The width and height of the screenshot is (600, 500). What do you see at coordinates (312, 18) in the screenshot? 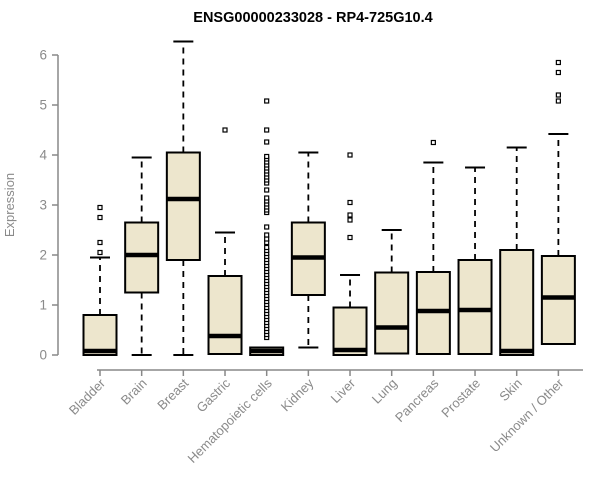
I see `chart-title: ENSG00000233028 - RP4-725G10.4` at bounding box center [312, 18].